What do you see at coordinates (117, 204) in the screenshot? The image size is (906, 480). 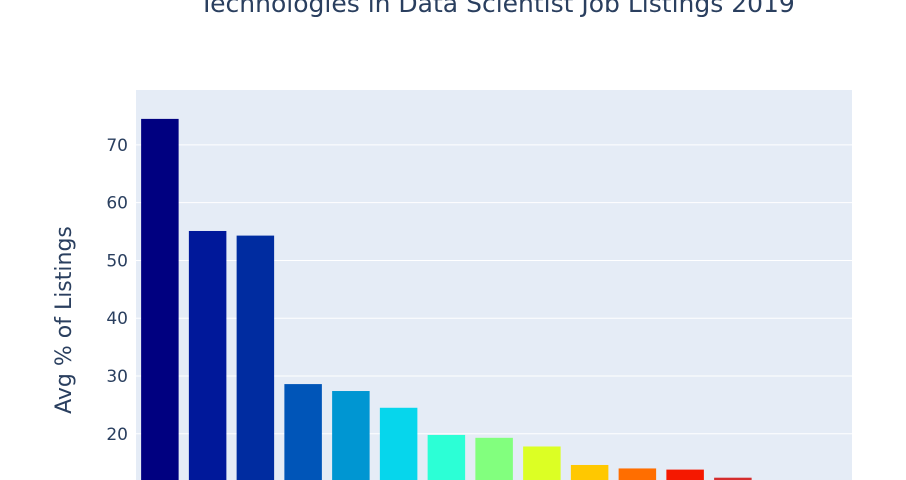 I see `y-tick-label: 60` at bounding box center [117, 204].